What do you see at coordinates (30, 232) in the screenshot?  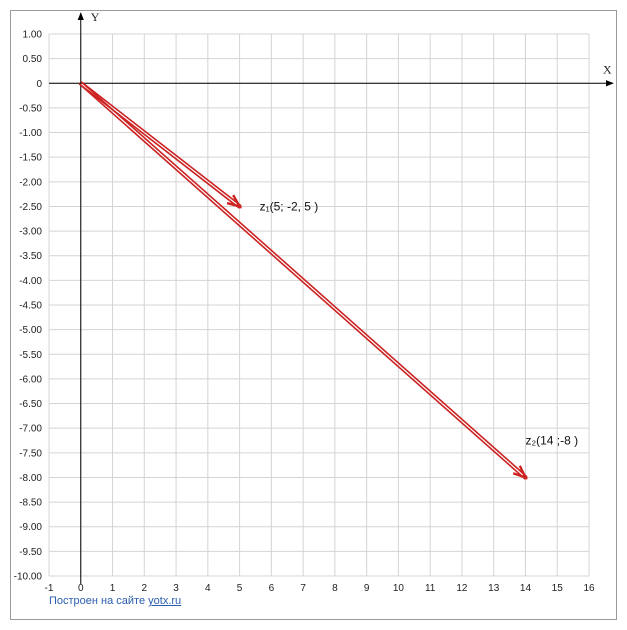 I see `y-tick-label: -3.00` at bounding box center [30, 232].